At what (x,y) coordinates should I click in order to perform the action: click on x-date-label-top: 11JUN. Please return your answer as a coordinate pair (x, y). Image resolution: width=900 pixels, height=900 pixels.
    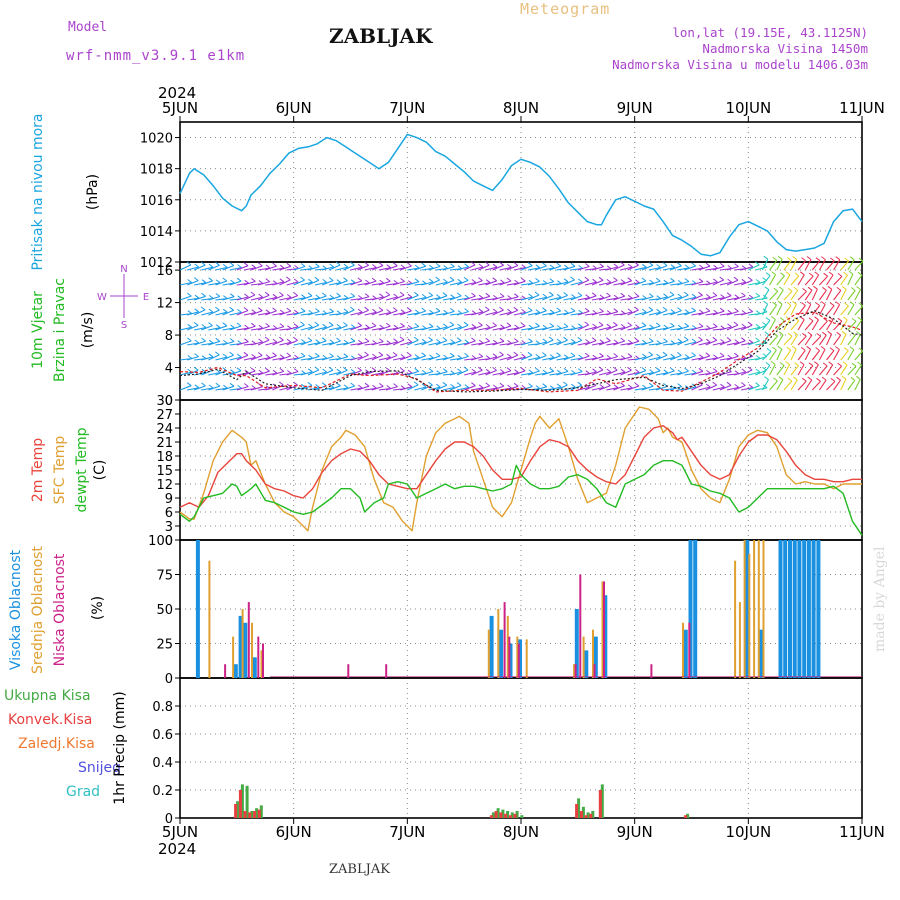
    Looking at the image, I should click on (862, 108).